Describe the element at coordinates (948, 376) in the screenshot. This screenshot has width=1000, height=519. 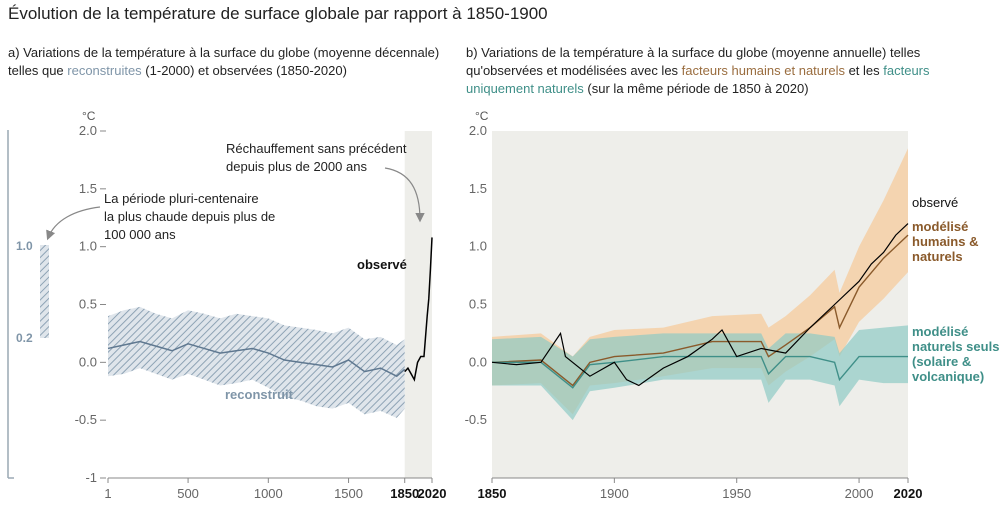
I see `natural-label-line4: volcanique)` at that location.